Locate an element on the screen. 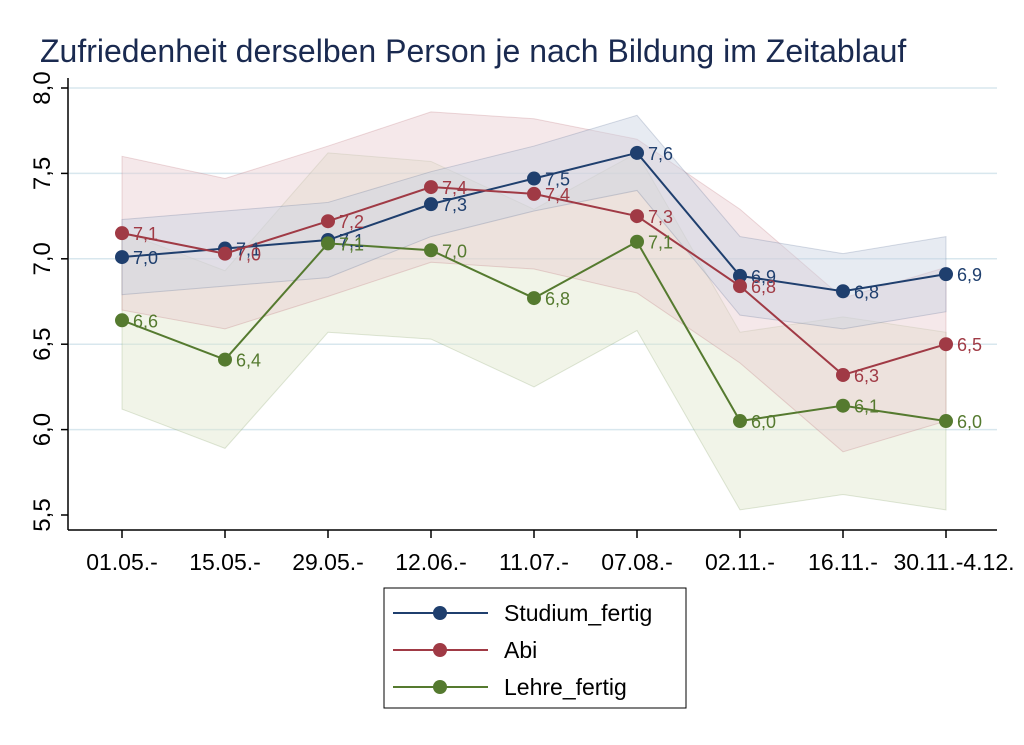  y-tick-label-1: 6,0 is located at coordinates (42, 429).